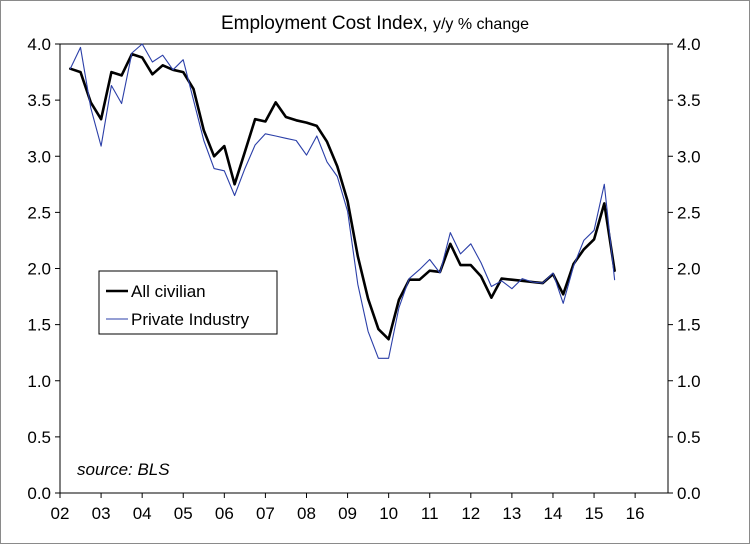 This screenshot has height=544, width=750. What do you see at coordinates (324, 23) in the screenshot?
I see `chart-title-main: Employment Cost Index,` at bounding box center [324, 23].